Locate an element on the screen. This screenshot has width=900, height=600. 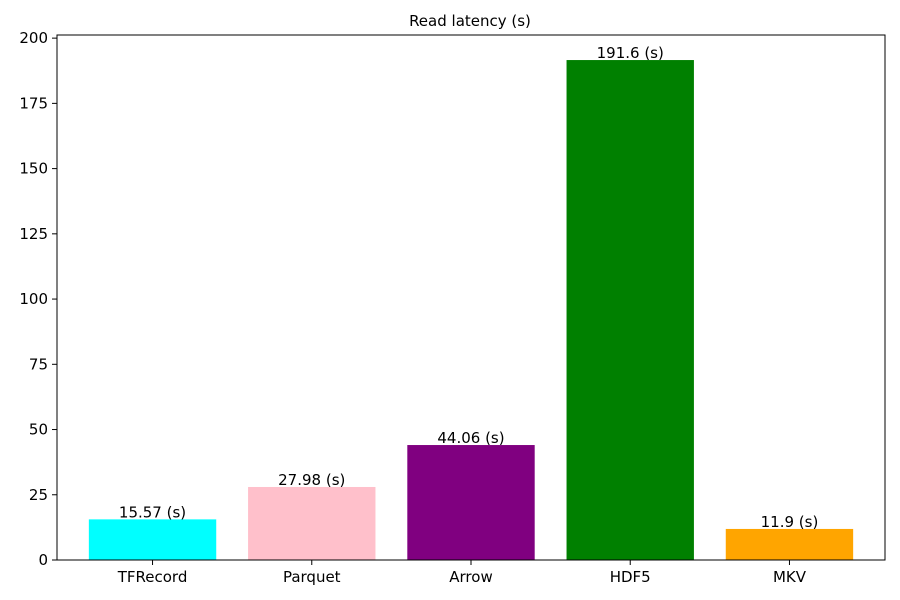
x-tick-label: Parquet is located at coordinates (312, 577).